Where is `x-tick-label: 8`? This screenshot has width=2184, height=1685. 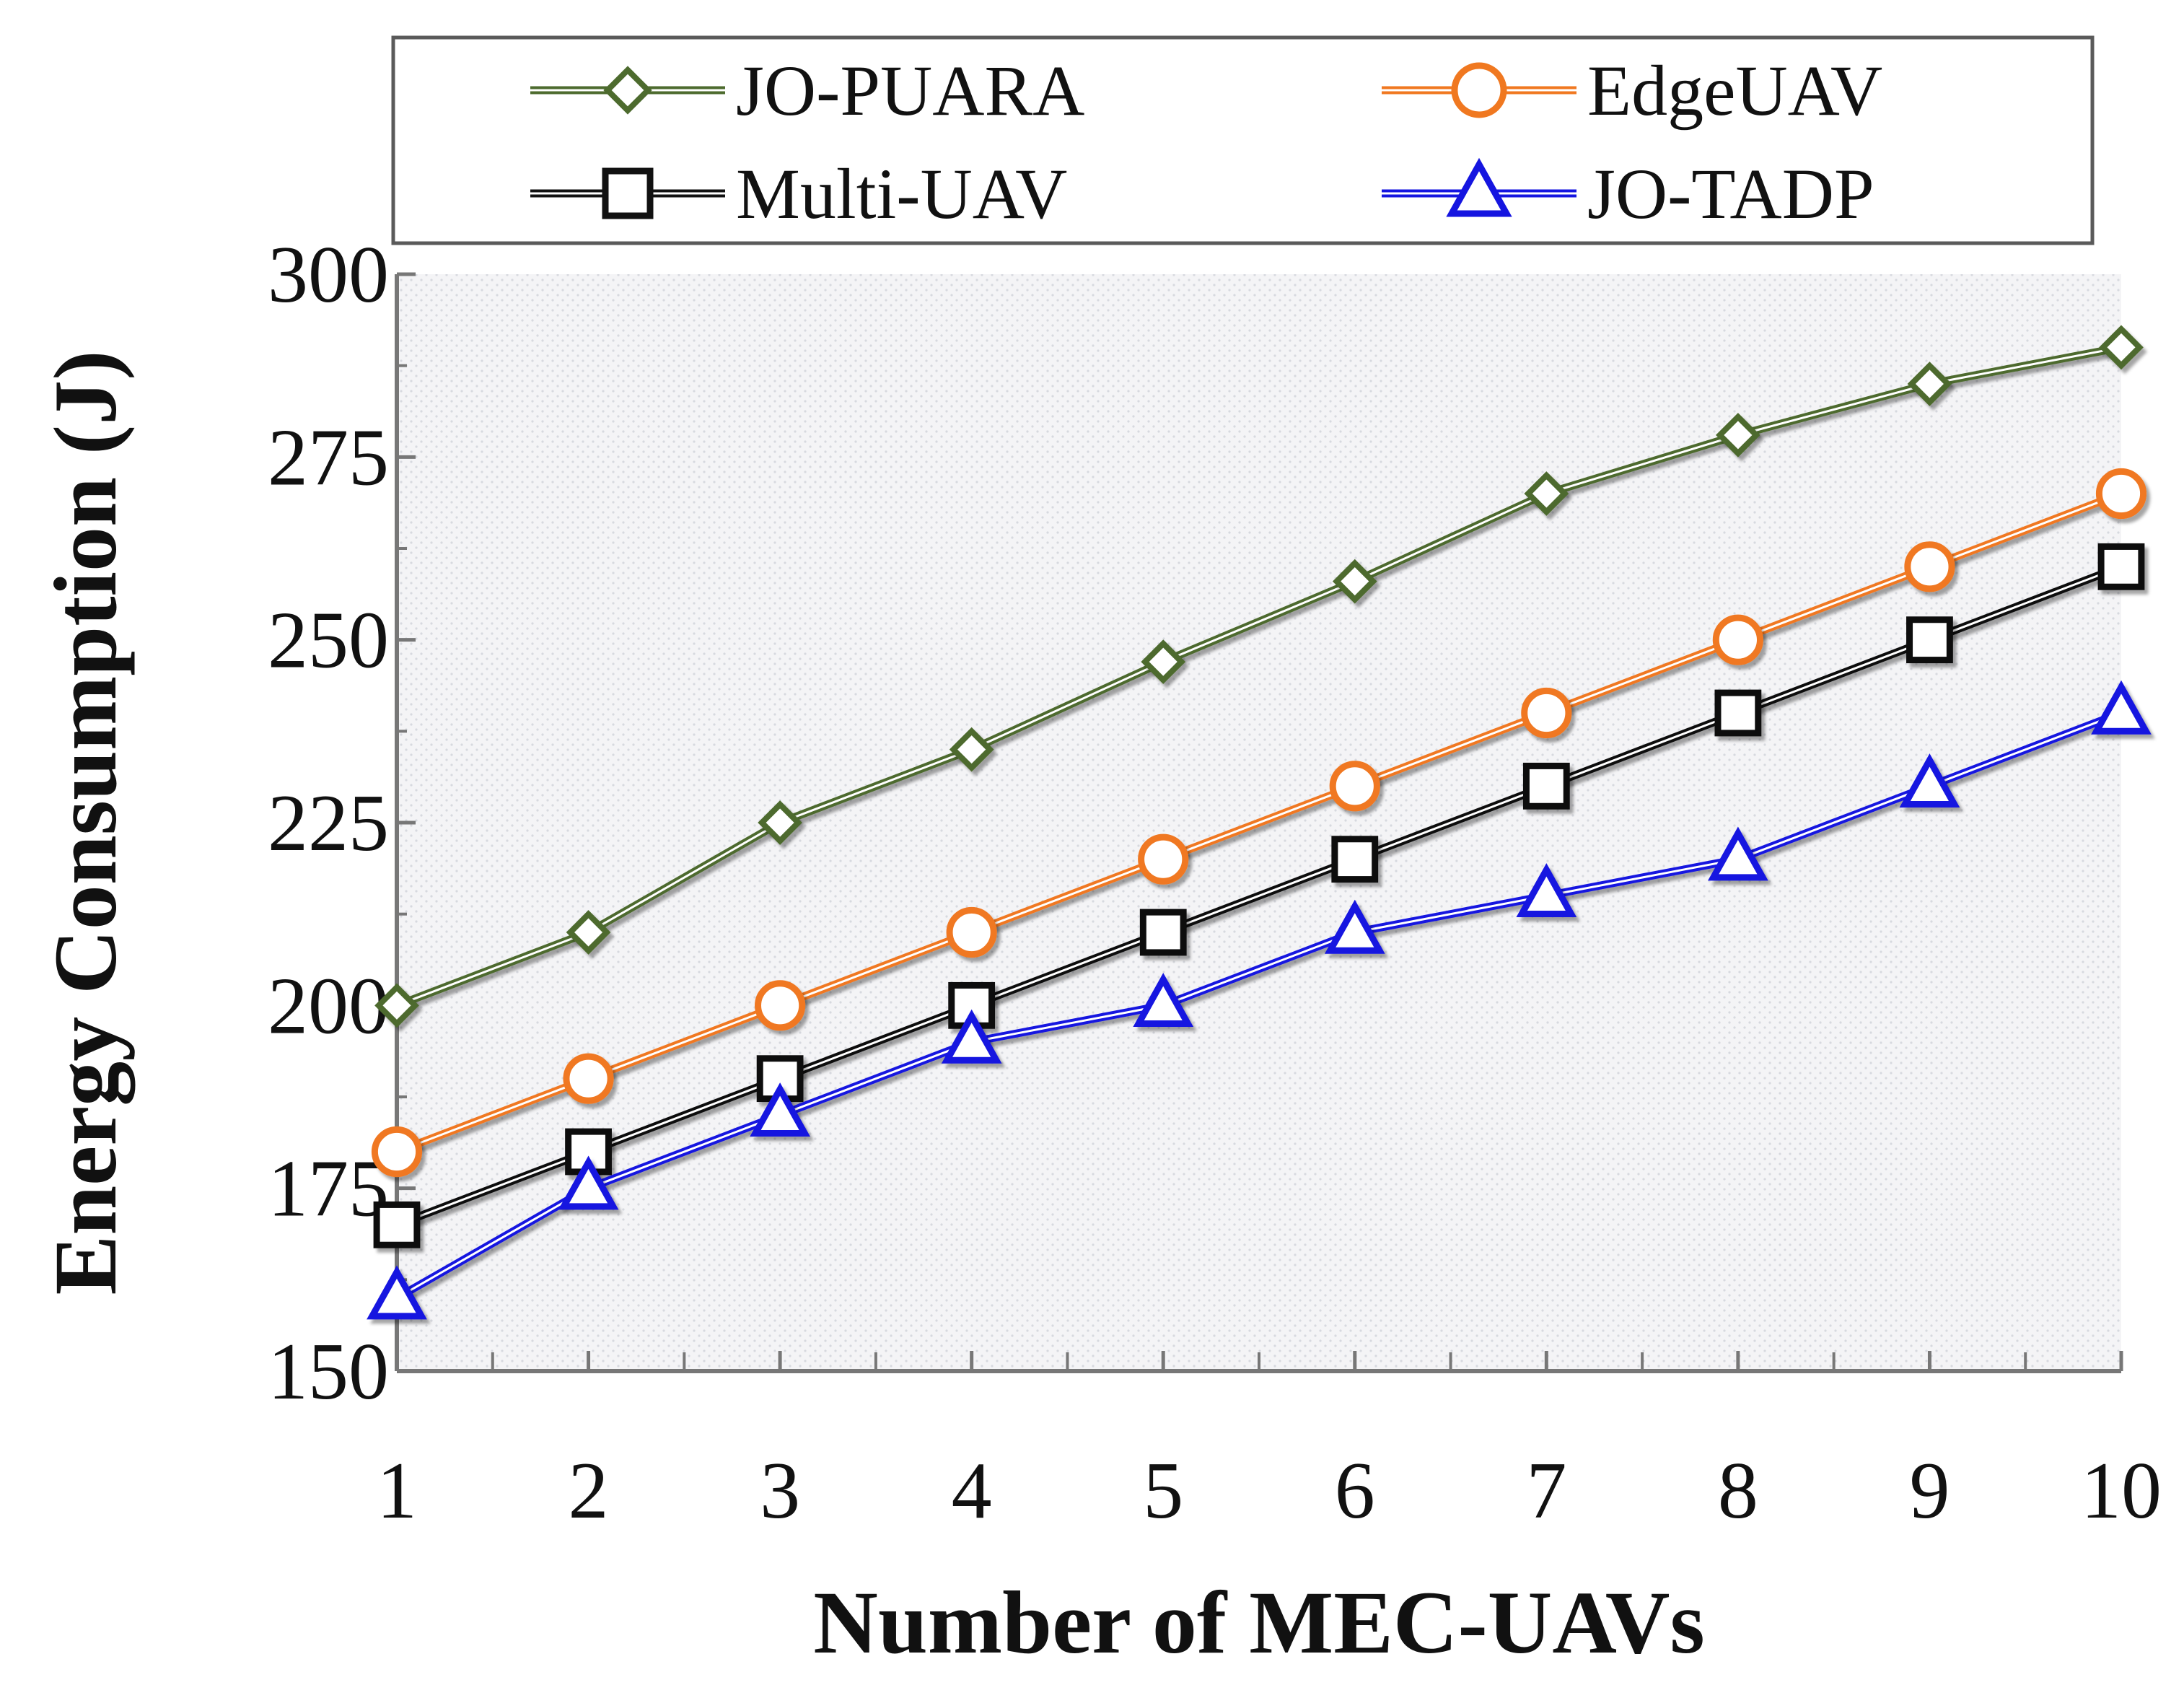 x-tick-label: 8 is located at coordinates (1738, 1491).